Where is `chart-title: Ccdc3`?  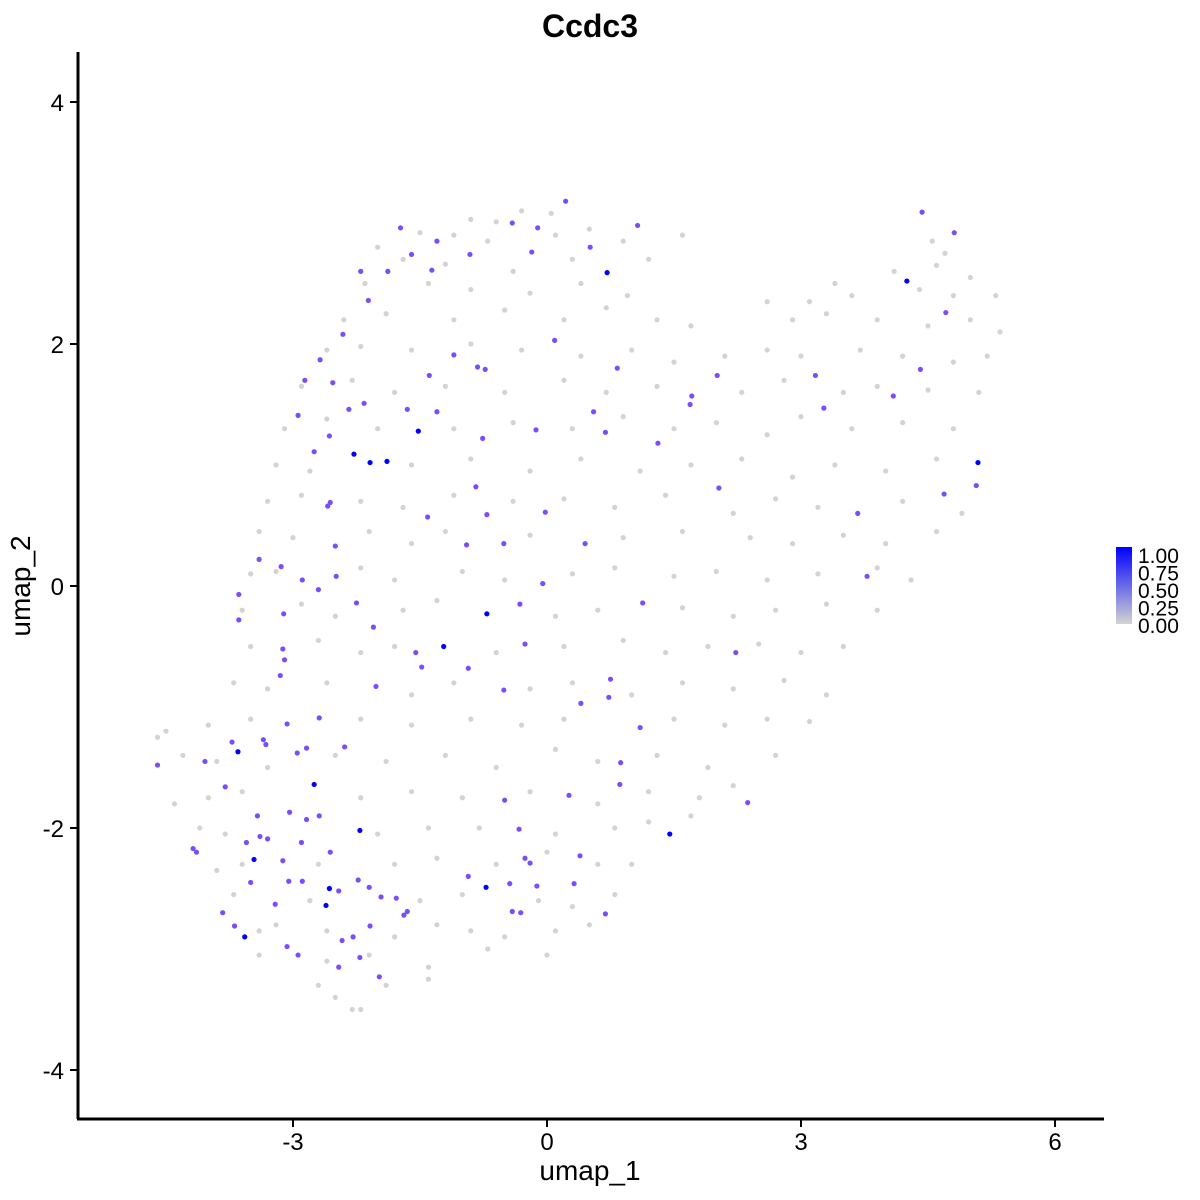
chart-title: Ccdc3 is located at coordinates (590, 26).